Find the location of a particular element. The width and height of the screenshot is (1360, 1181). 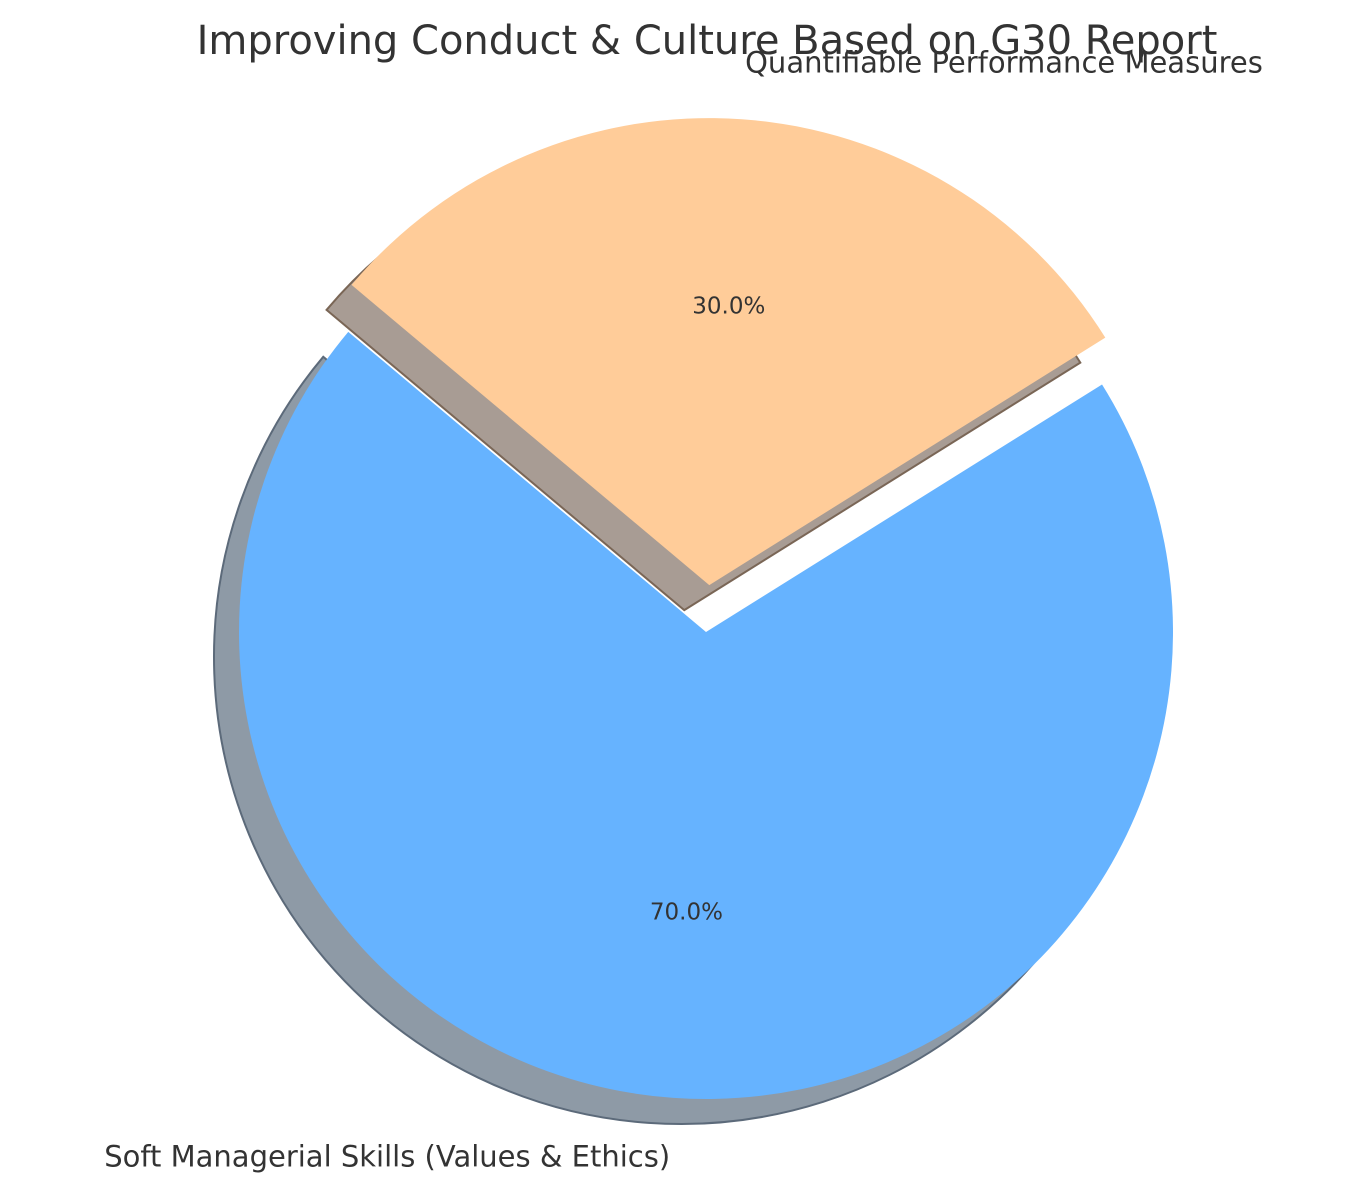

category-label-soft-managerial-skills-values-ethics: Soft Managerial Skills (Values & Ethics) is located at coordinates (387, 1156).